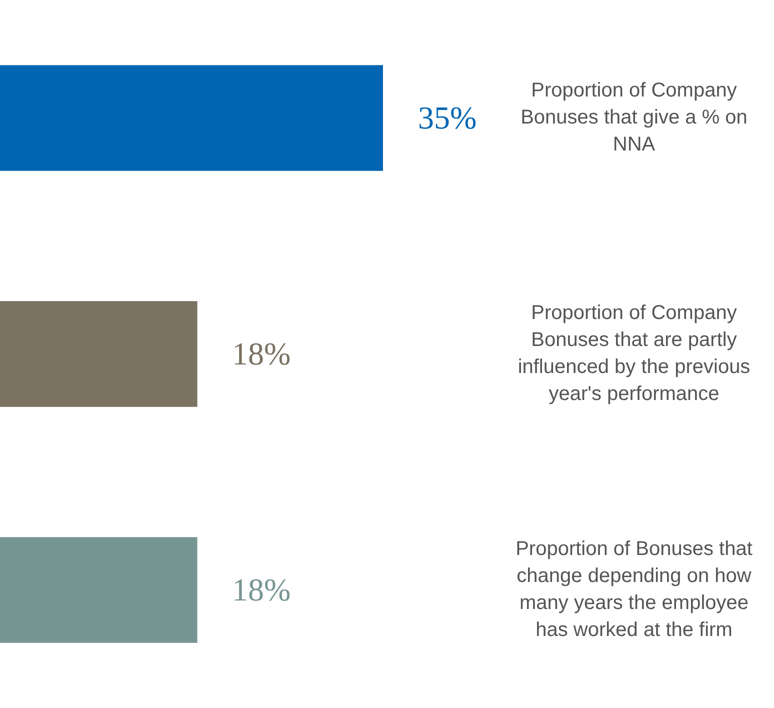 The height and width of the screenshot is (708, 774). Describe the element at coordinates (634, 354) in the screenshot. I see `y-tick-label: Proportion of Company Bonuses that are partly influenced by the previous year's performance` at that location.